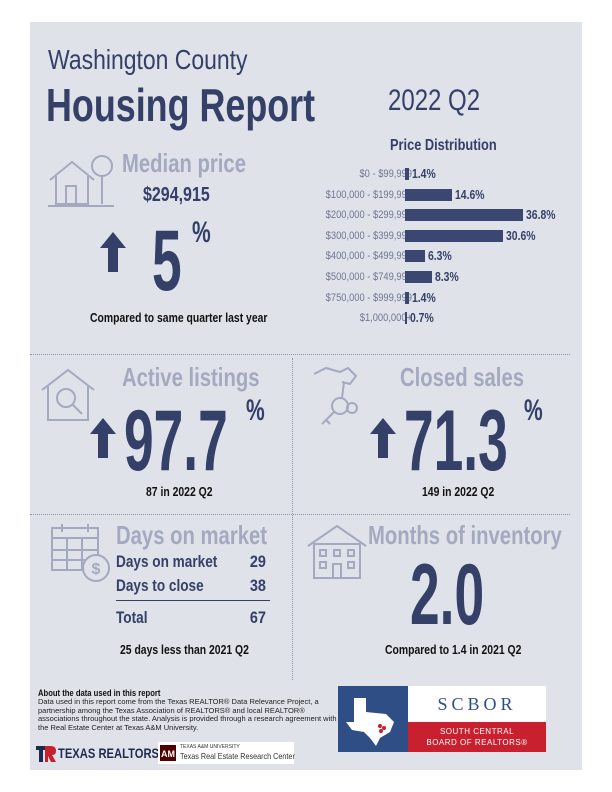  I want to click on price-bar-row: $0 - $99,999 1.4%, so click(450, 174).